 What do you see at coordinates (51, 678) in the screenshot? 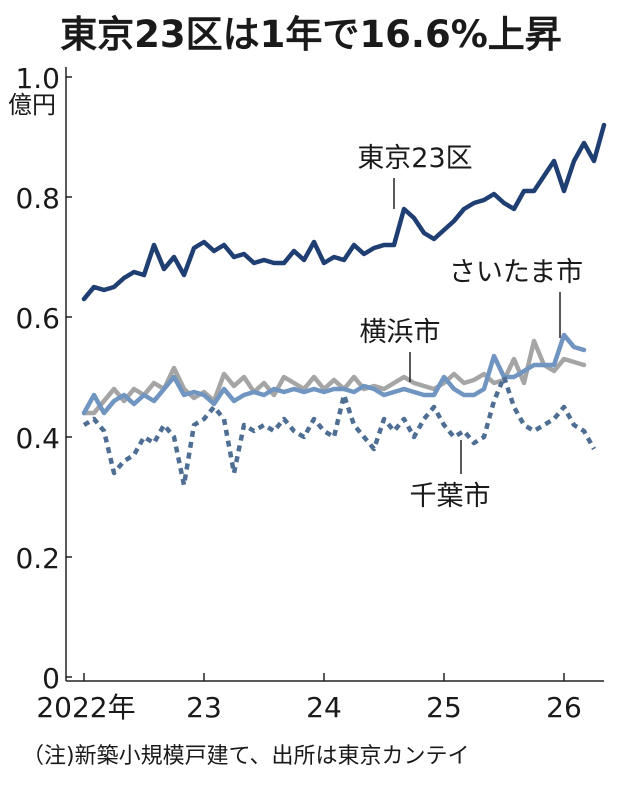
I see `y-tick-label: 0` at bounding box center [51, 678].